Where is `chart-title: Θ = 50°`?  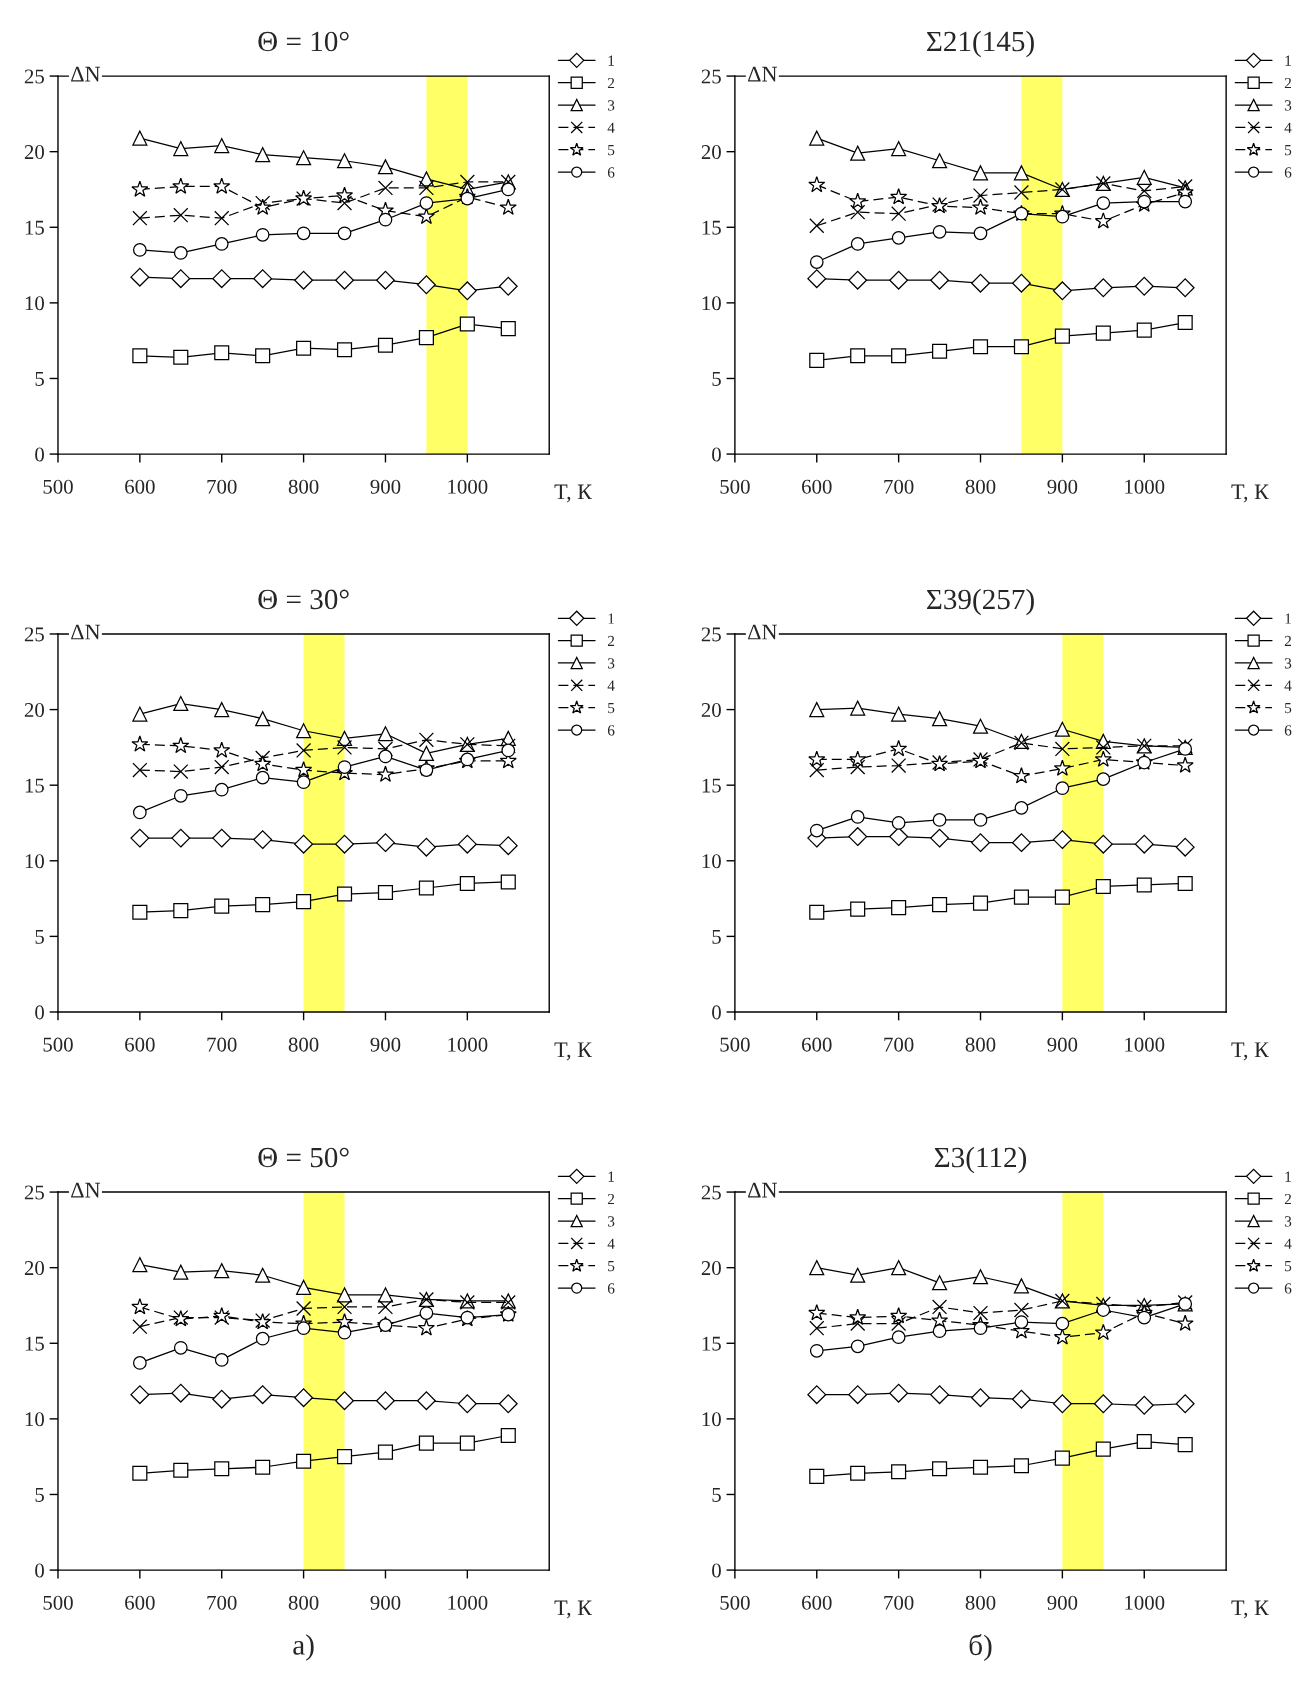 chart-title: Θ = 50° is located at coordinates (303, 1157).